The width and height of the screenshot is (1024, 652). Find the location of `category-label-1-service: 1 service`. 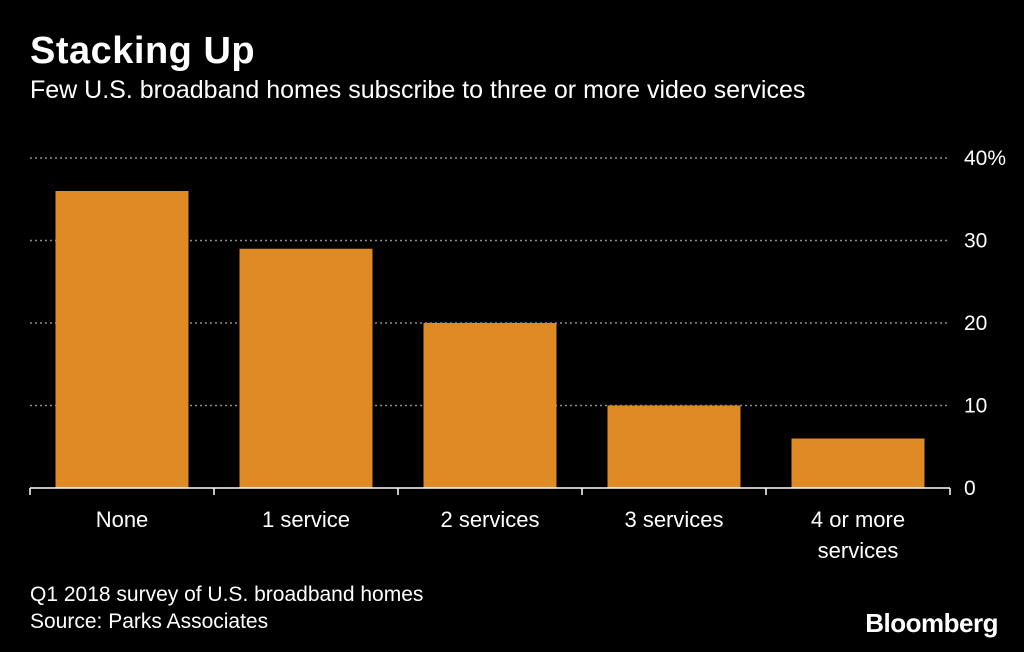

category-label-1-service: 1 service is located at coordinates (306, 519).